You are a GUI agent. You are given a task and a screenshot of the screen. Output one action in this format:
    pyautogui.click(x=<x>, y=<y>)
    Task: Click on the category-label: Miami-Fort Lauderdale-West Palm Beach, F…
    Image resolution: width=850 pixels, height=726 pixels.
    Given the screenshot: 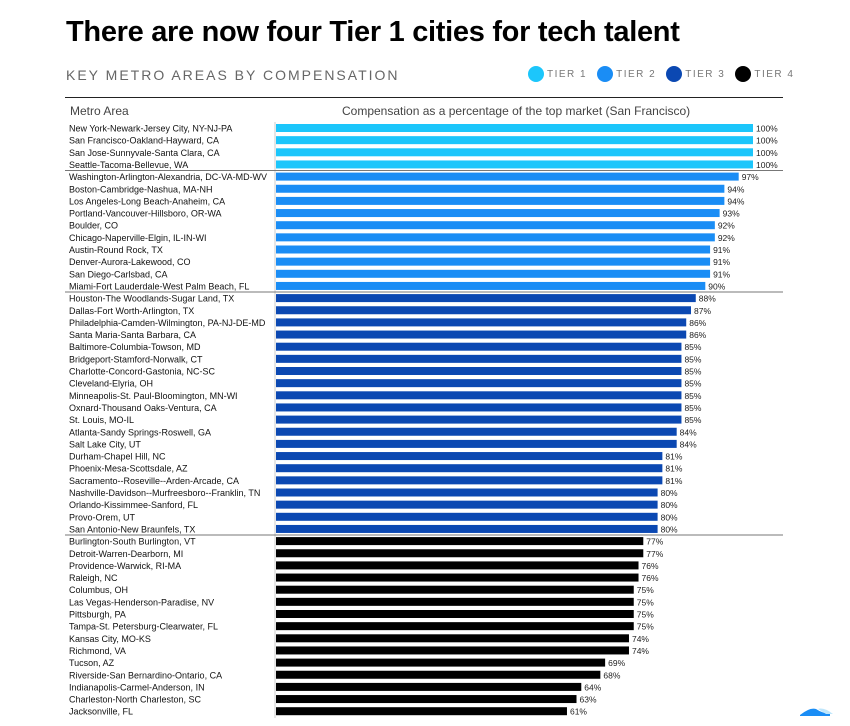 What is the action you would take?
    pyautogui.click(x=159, y=286)
    